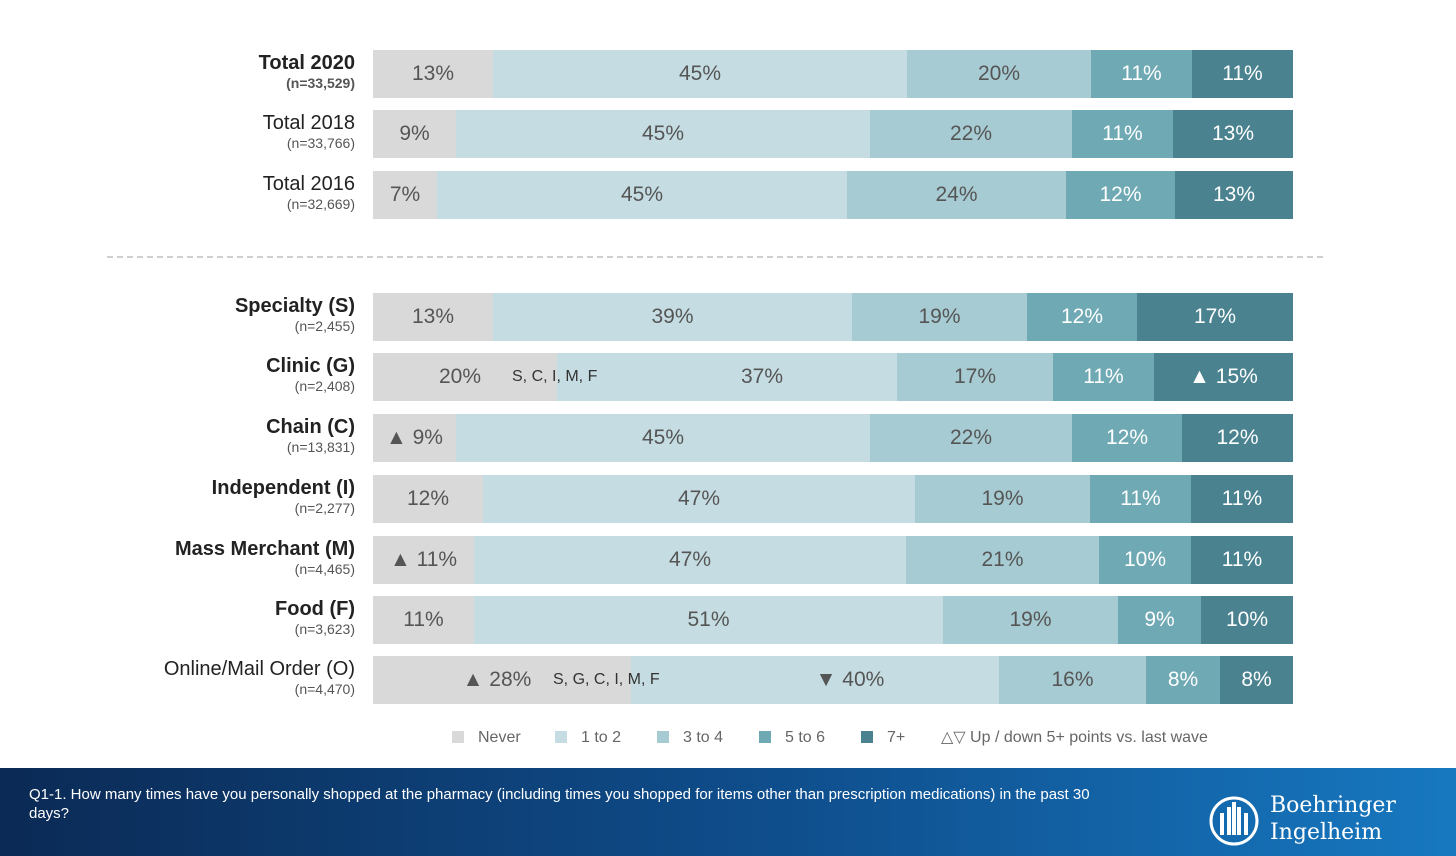 This screenshot has width=1456, height=856. Describe the element at coordinates (310, 427) in the screenshot. I see `row-name: Chain (C)` at that location.